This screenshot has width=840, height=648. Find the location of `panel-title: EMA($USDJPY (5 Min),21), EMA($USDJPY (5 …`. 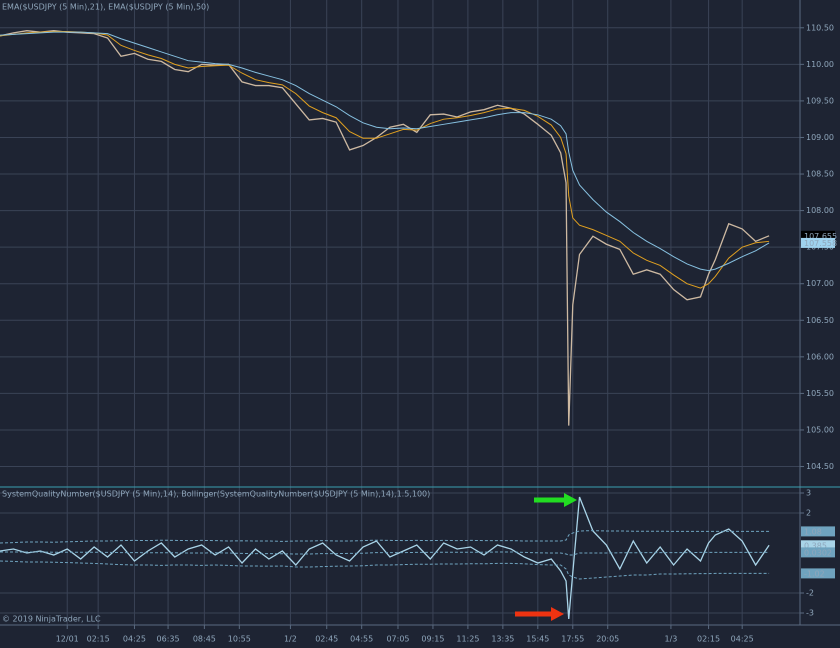

panel-title: EMA($USDJPY (5 Min),21), EMA($USDJPY (5 … is located at coordinates (105, 7).